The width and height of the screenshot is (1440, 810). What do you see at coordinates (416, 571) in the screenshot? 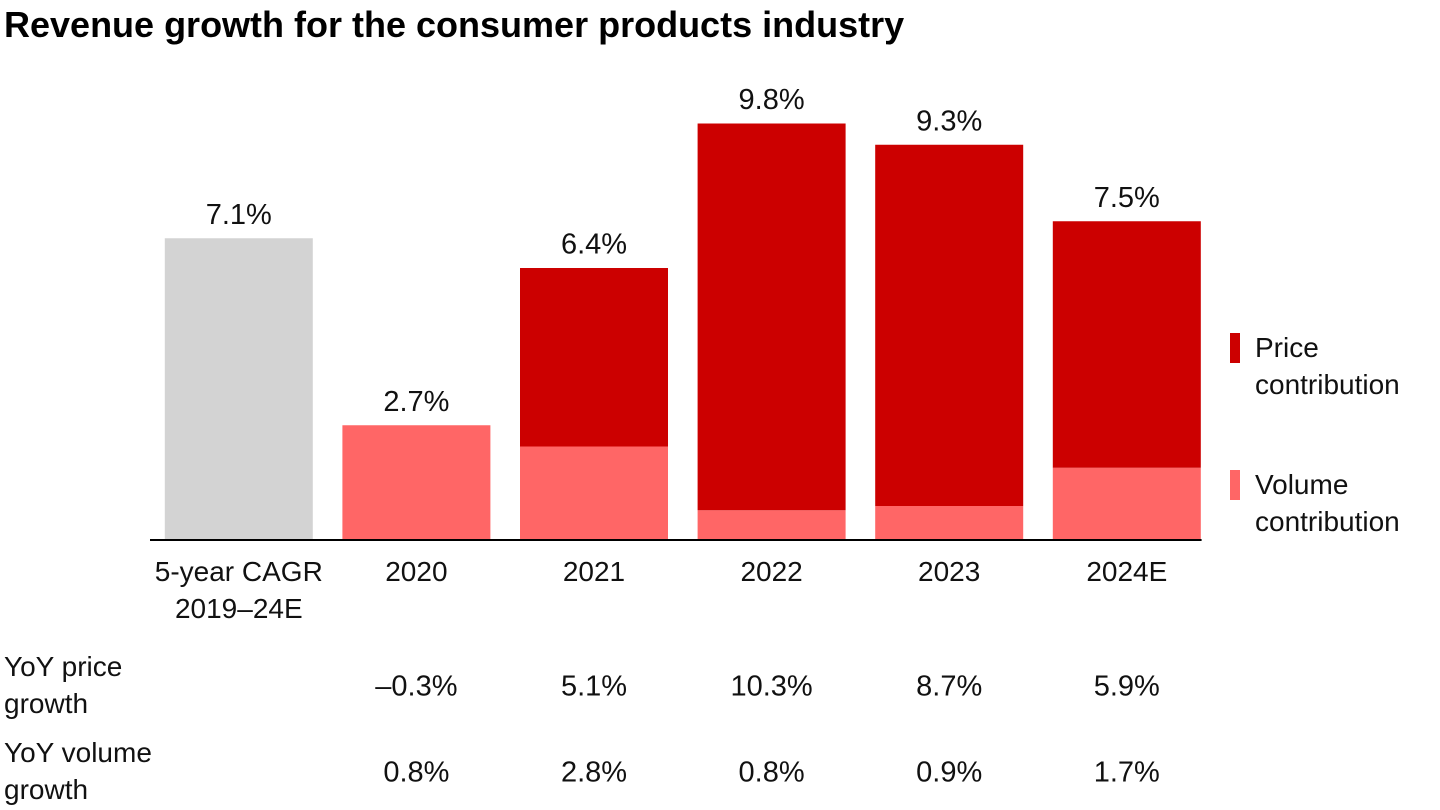
I see `x-tick-label: 2020` at bounding box center [416, 571].